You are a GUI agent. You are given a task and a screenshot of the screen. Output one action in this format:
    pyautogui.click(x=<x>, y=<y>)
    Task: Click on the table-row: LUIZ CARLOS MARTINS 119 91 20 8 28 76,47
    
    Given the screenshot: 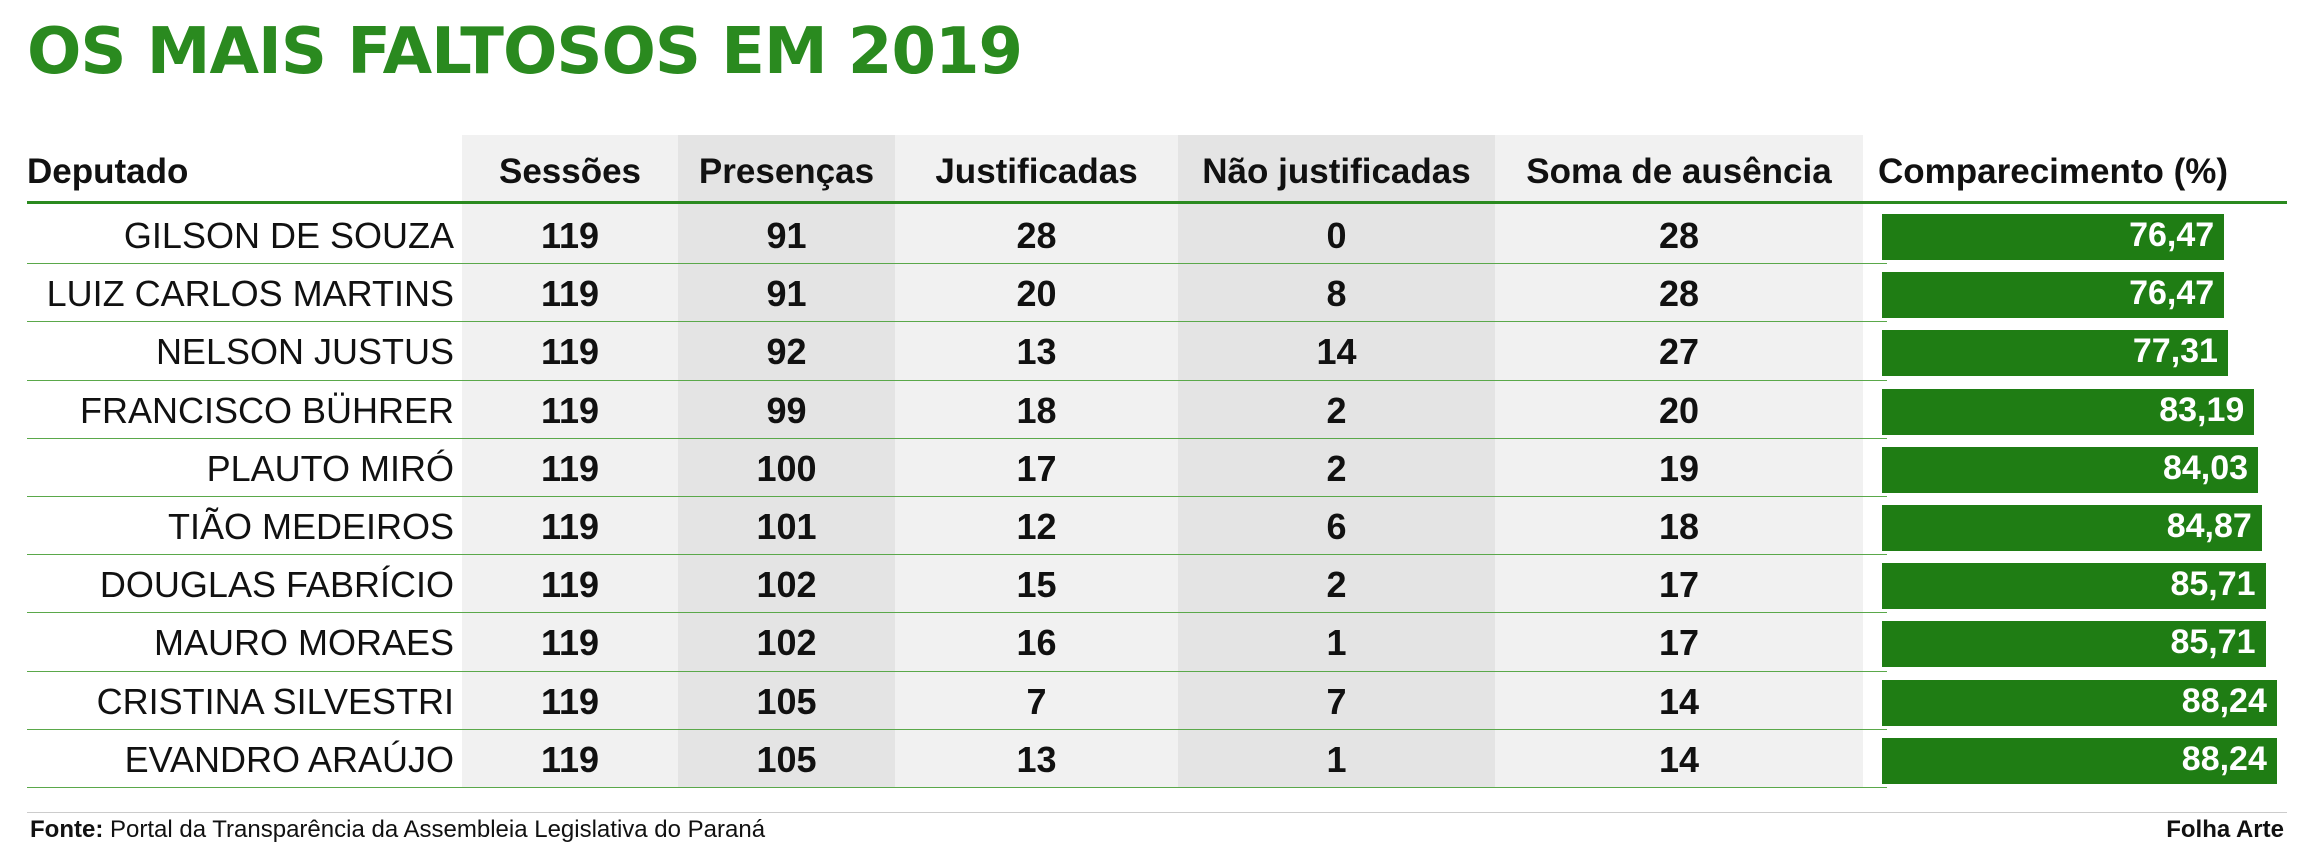 What is the action you would take?
    pyautogui.click(x=1157, y=293)
    